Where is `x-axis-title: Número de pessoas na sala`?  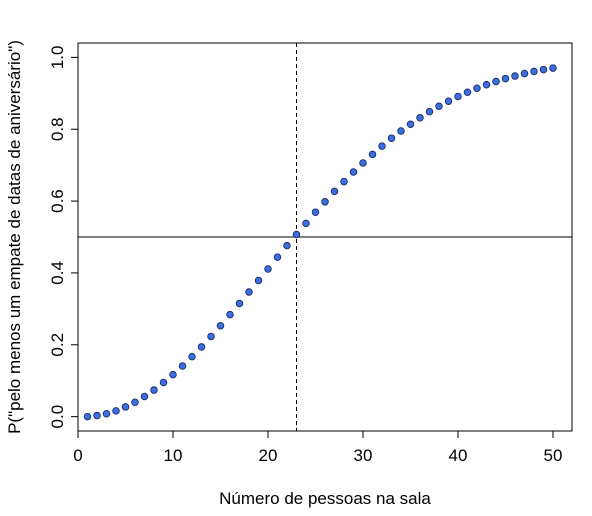 x-axis-title: Número de pessoas na sala is located at coordinates (325, 498).